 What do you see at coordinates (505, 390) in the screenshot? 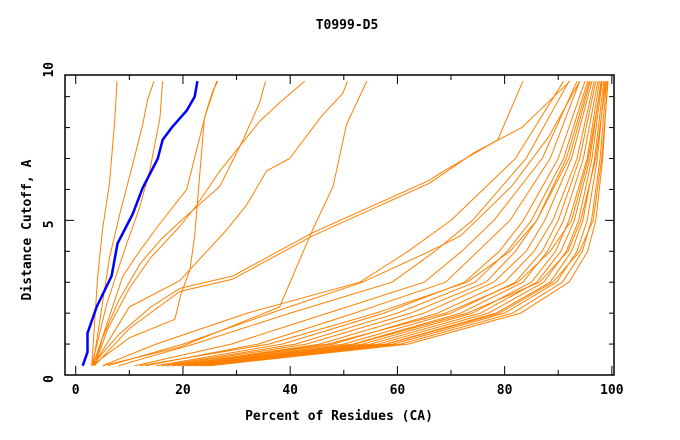
I see `x-tick-label: 80` at bounding box center [505, 390].